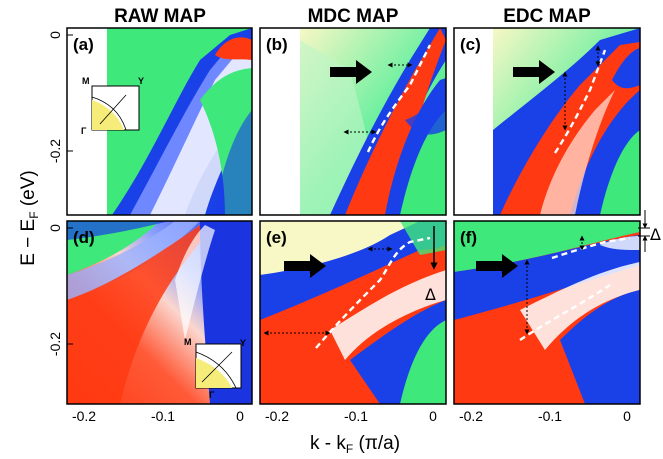 Image resolution: width=663 pixels, height=459 pixels. I want to click on panel-label-d: (d), so click(84, 237).